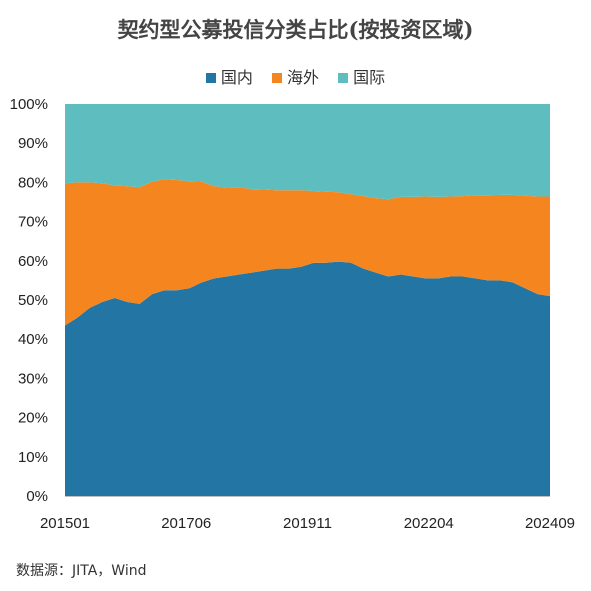  I want to click on x-tick-label: 201911, so click(307, 523).